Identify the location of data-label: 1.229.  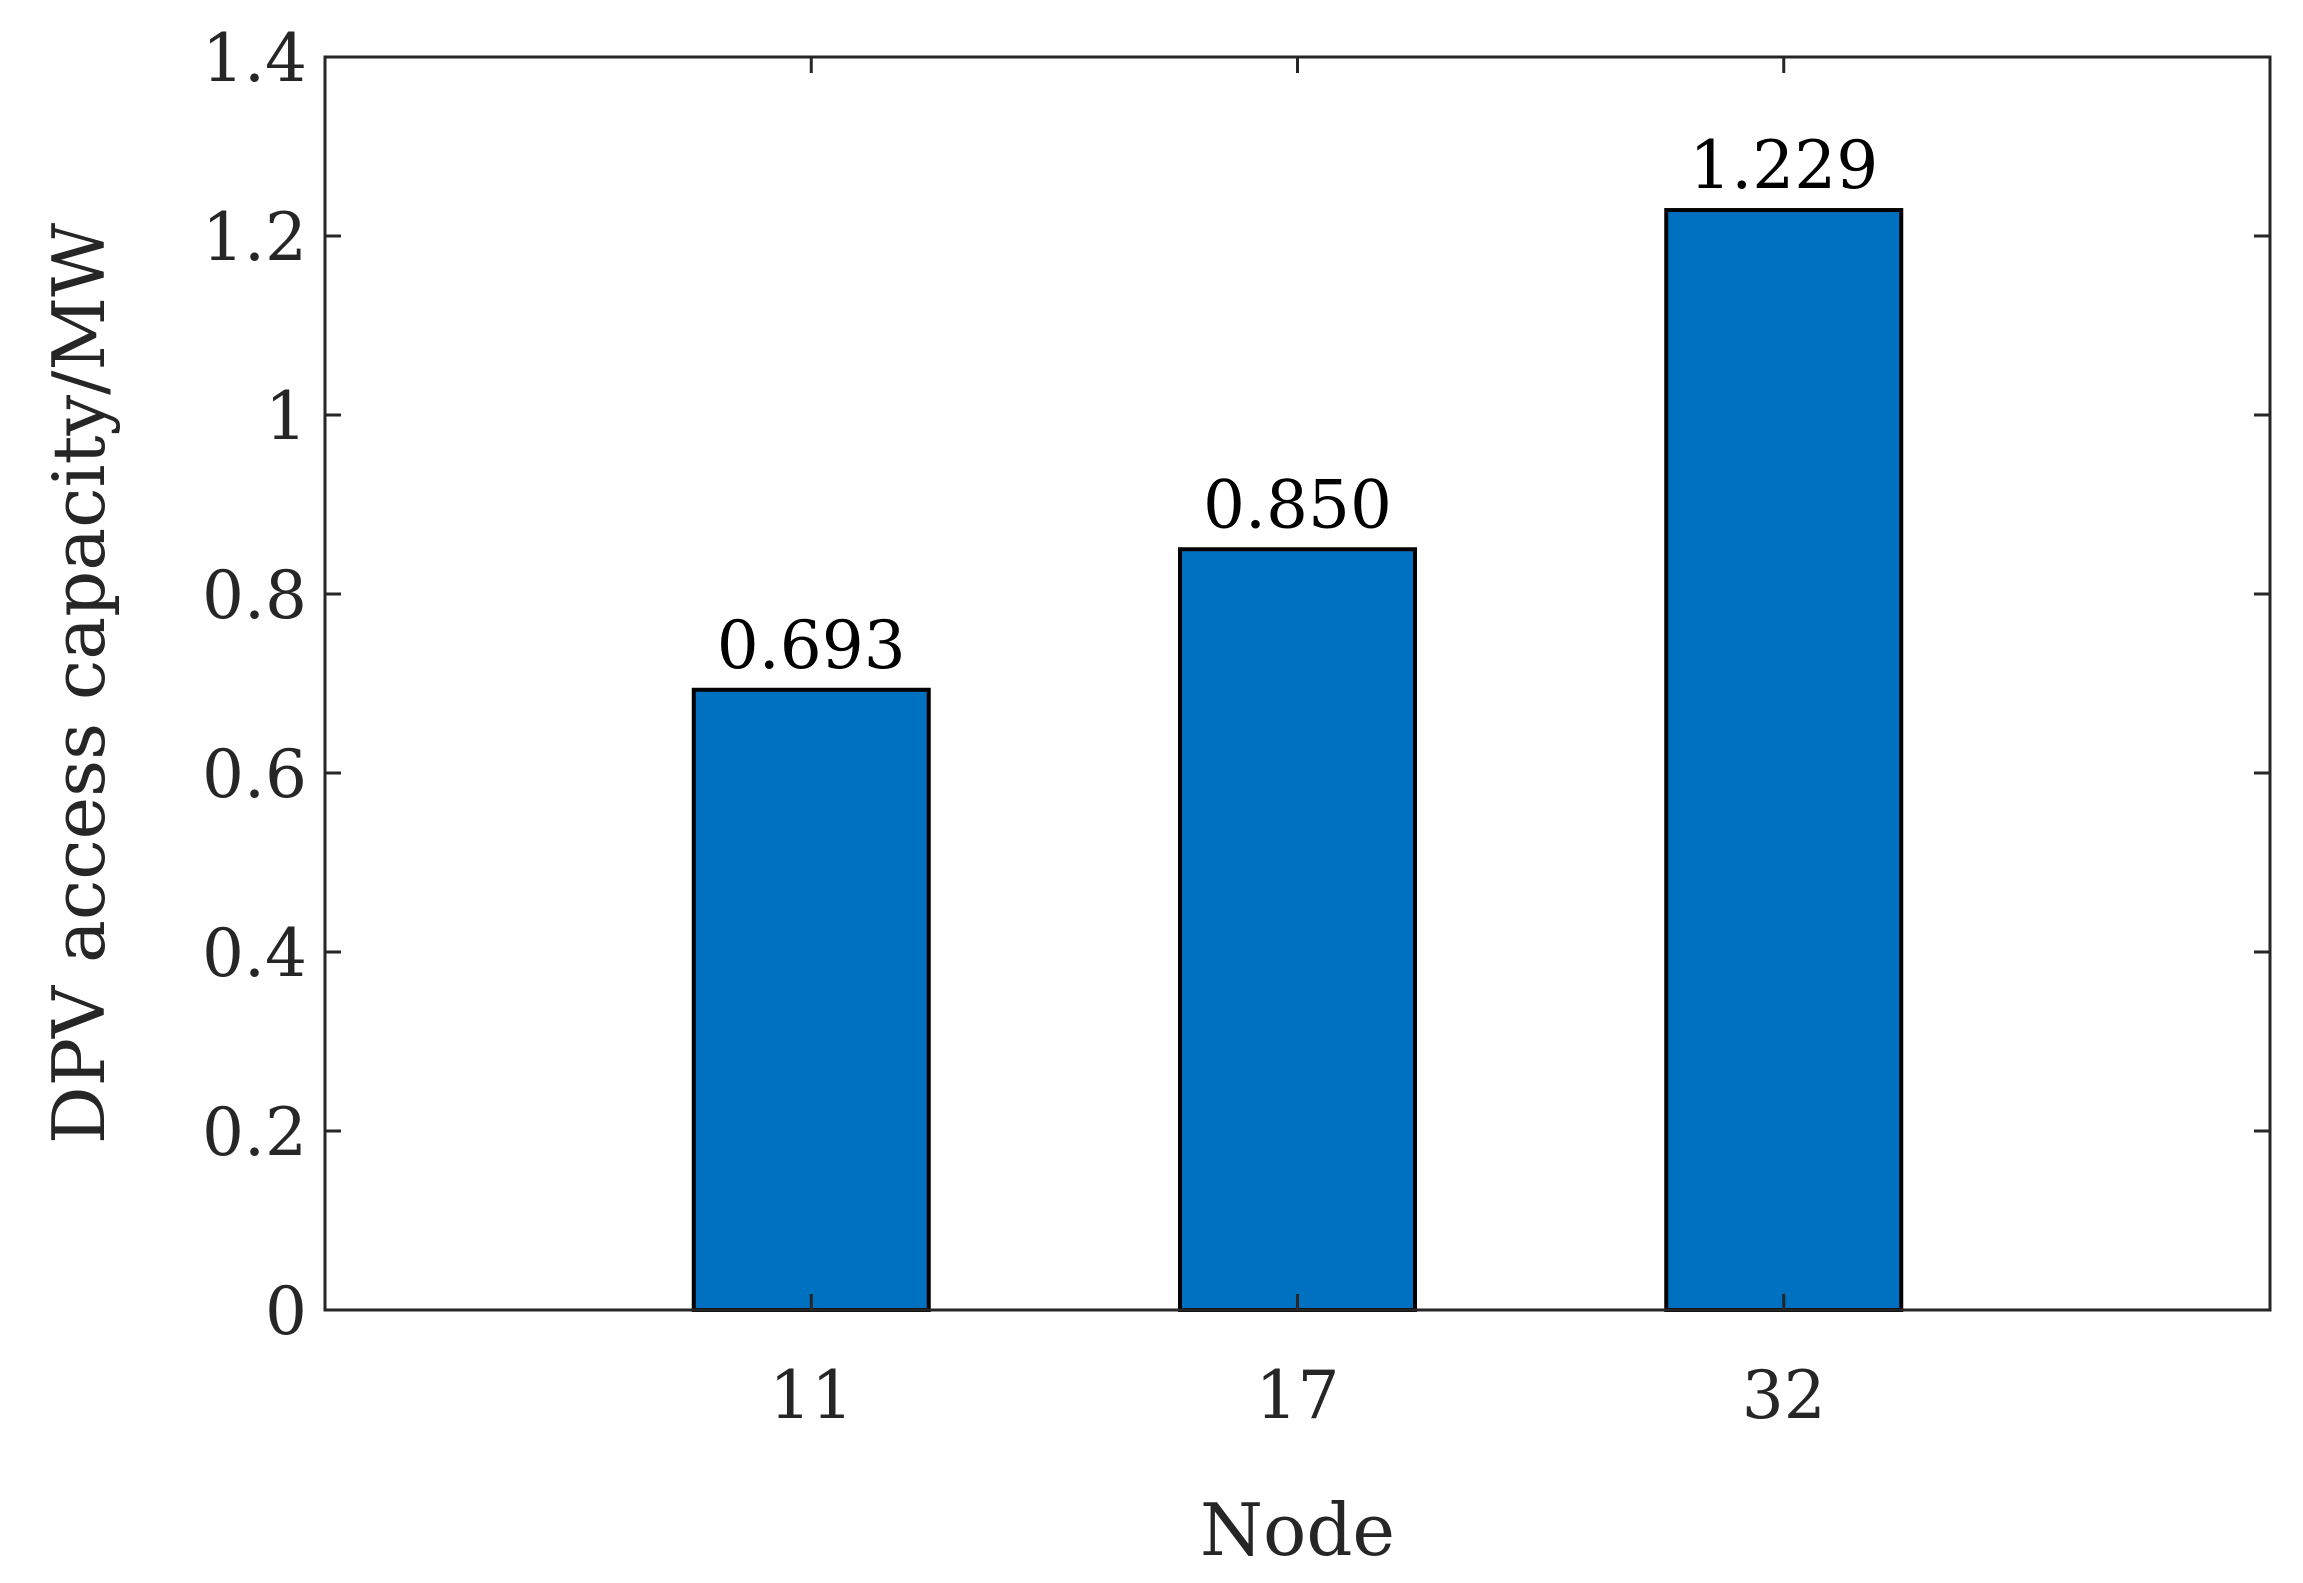
(1783, 165).